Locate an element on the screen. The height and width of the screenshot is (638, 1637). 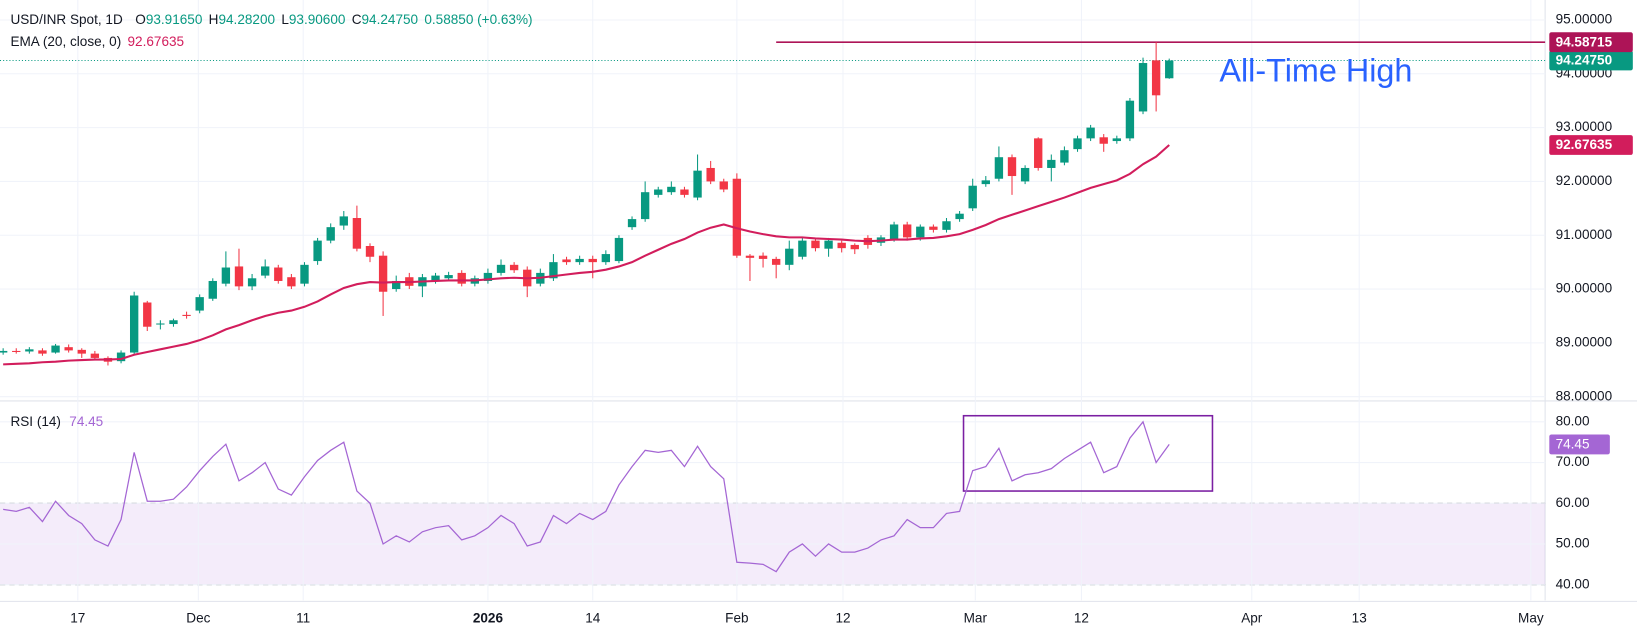
rsi-tick-label: 80.00 is located at coordinates (1573, 420).